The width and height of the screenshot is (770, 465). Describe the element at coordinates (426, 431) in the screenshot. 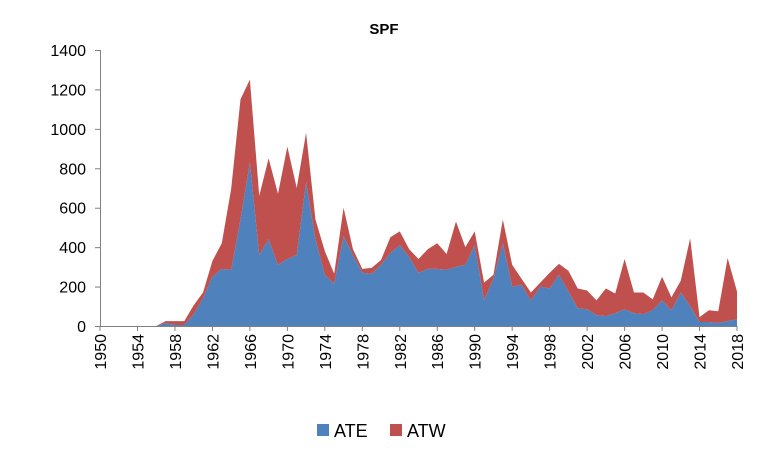

I see `legend-label-atw: ATW` at that location.